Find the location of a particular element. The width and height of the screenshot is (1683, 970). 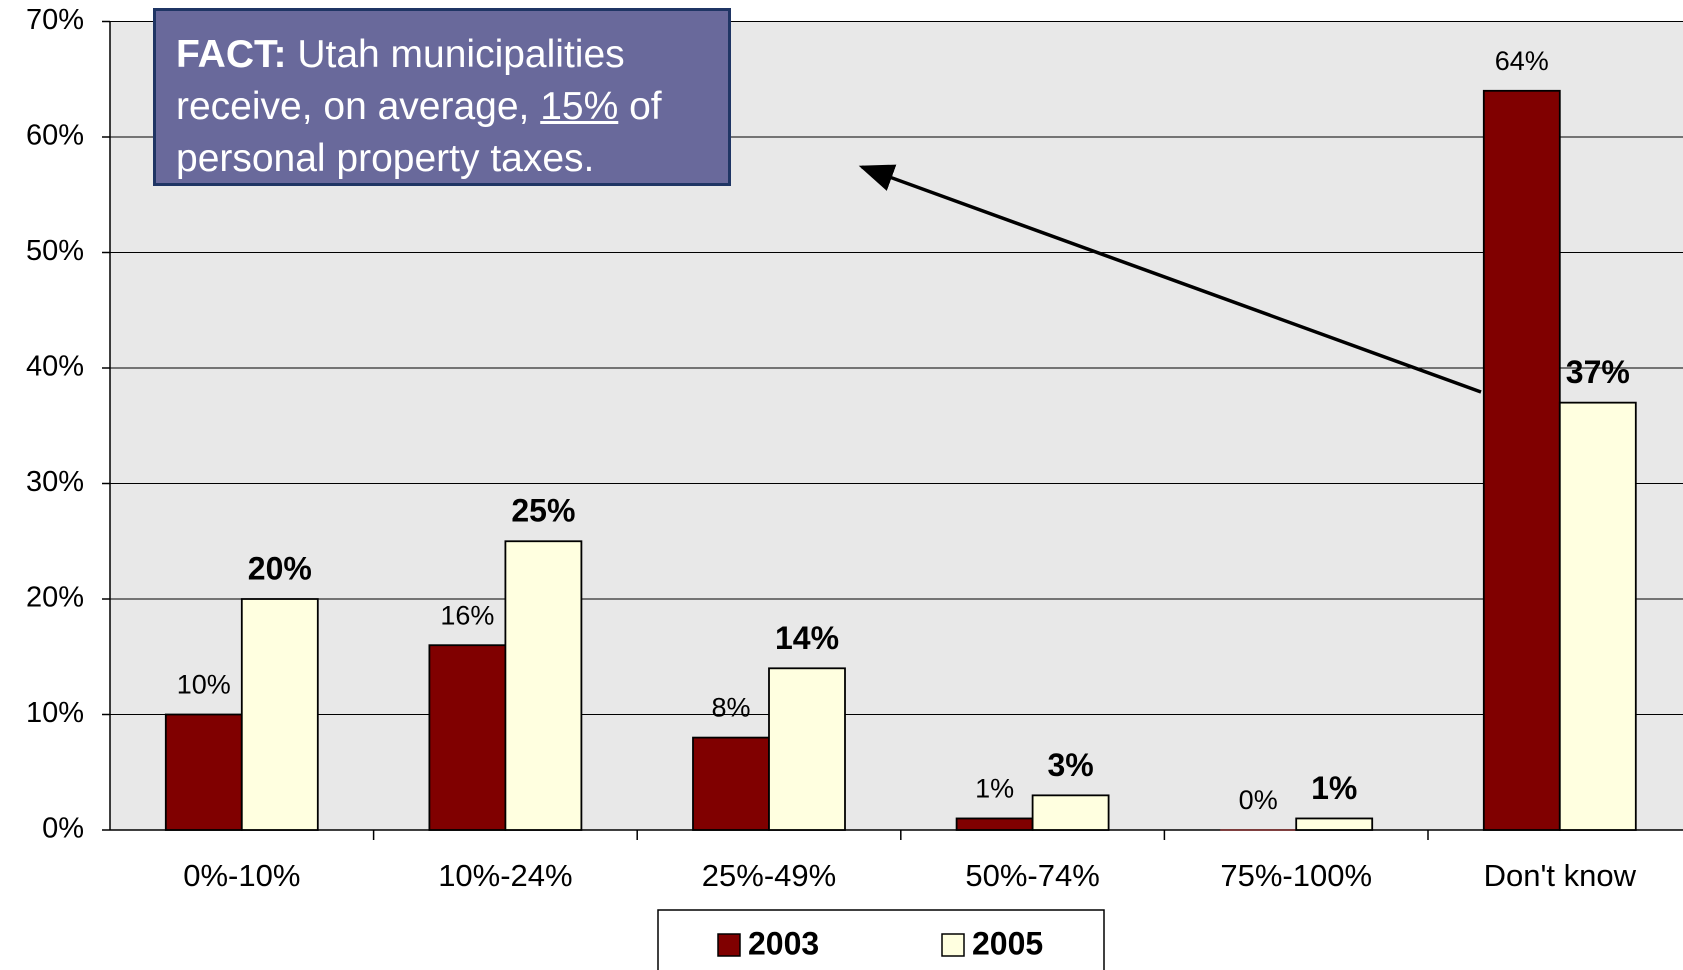

data-label: 64% is located at coordinates (1522, 61).